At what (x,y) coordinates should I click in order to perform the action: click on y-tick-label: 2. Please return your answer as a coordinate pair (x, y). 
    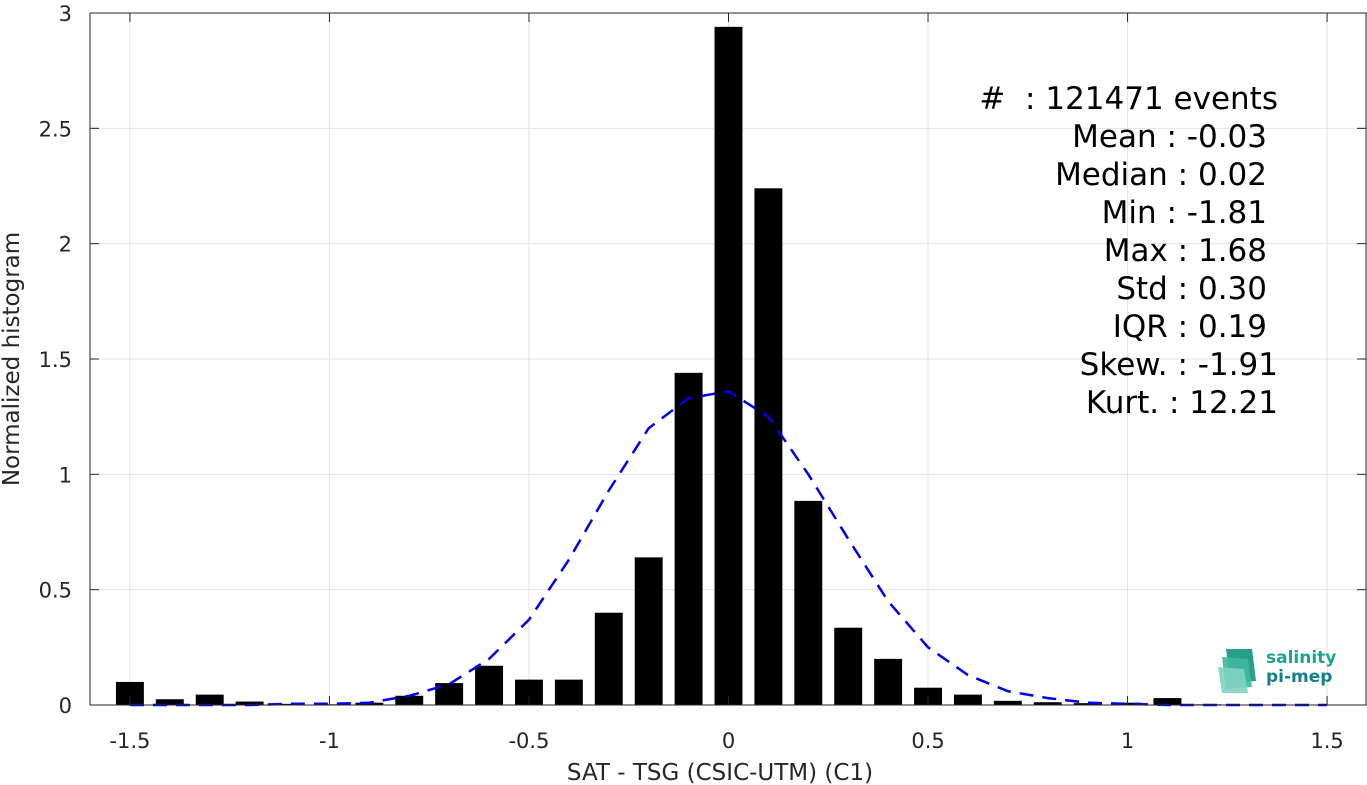
    Looking at the image, I should click on (65, 245).